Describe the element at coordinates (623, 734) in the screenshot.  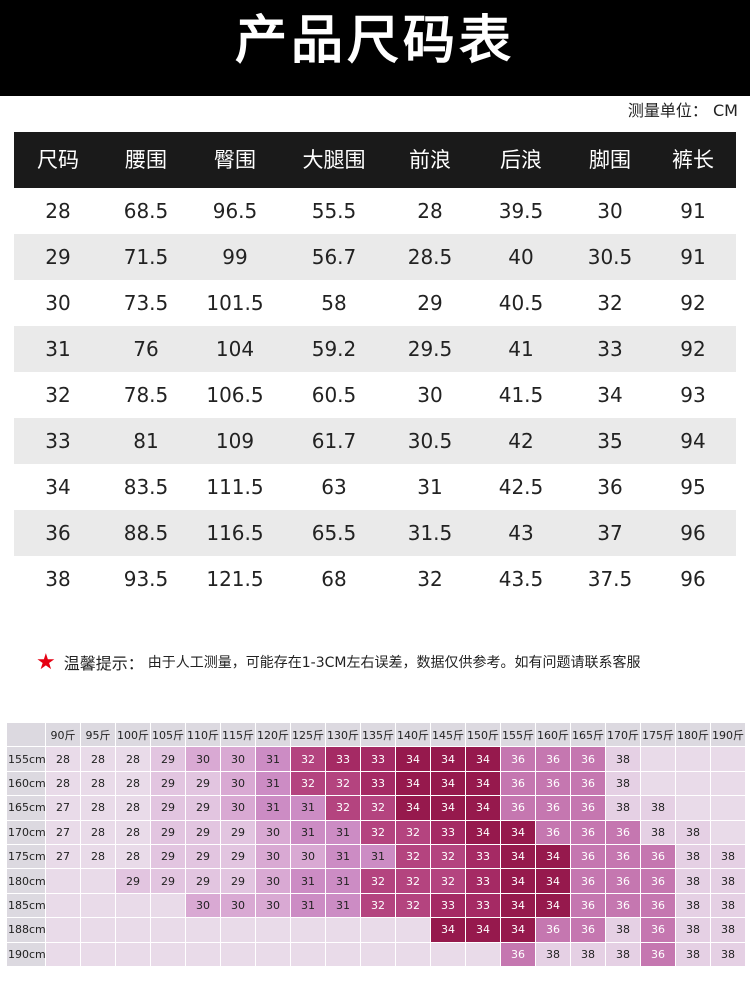
I see `weight-header-cell: 170斤` at that location.